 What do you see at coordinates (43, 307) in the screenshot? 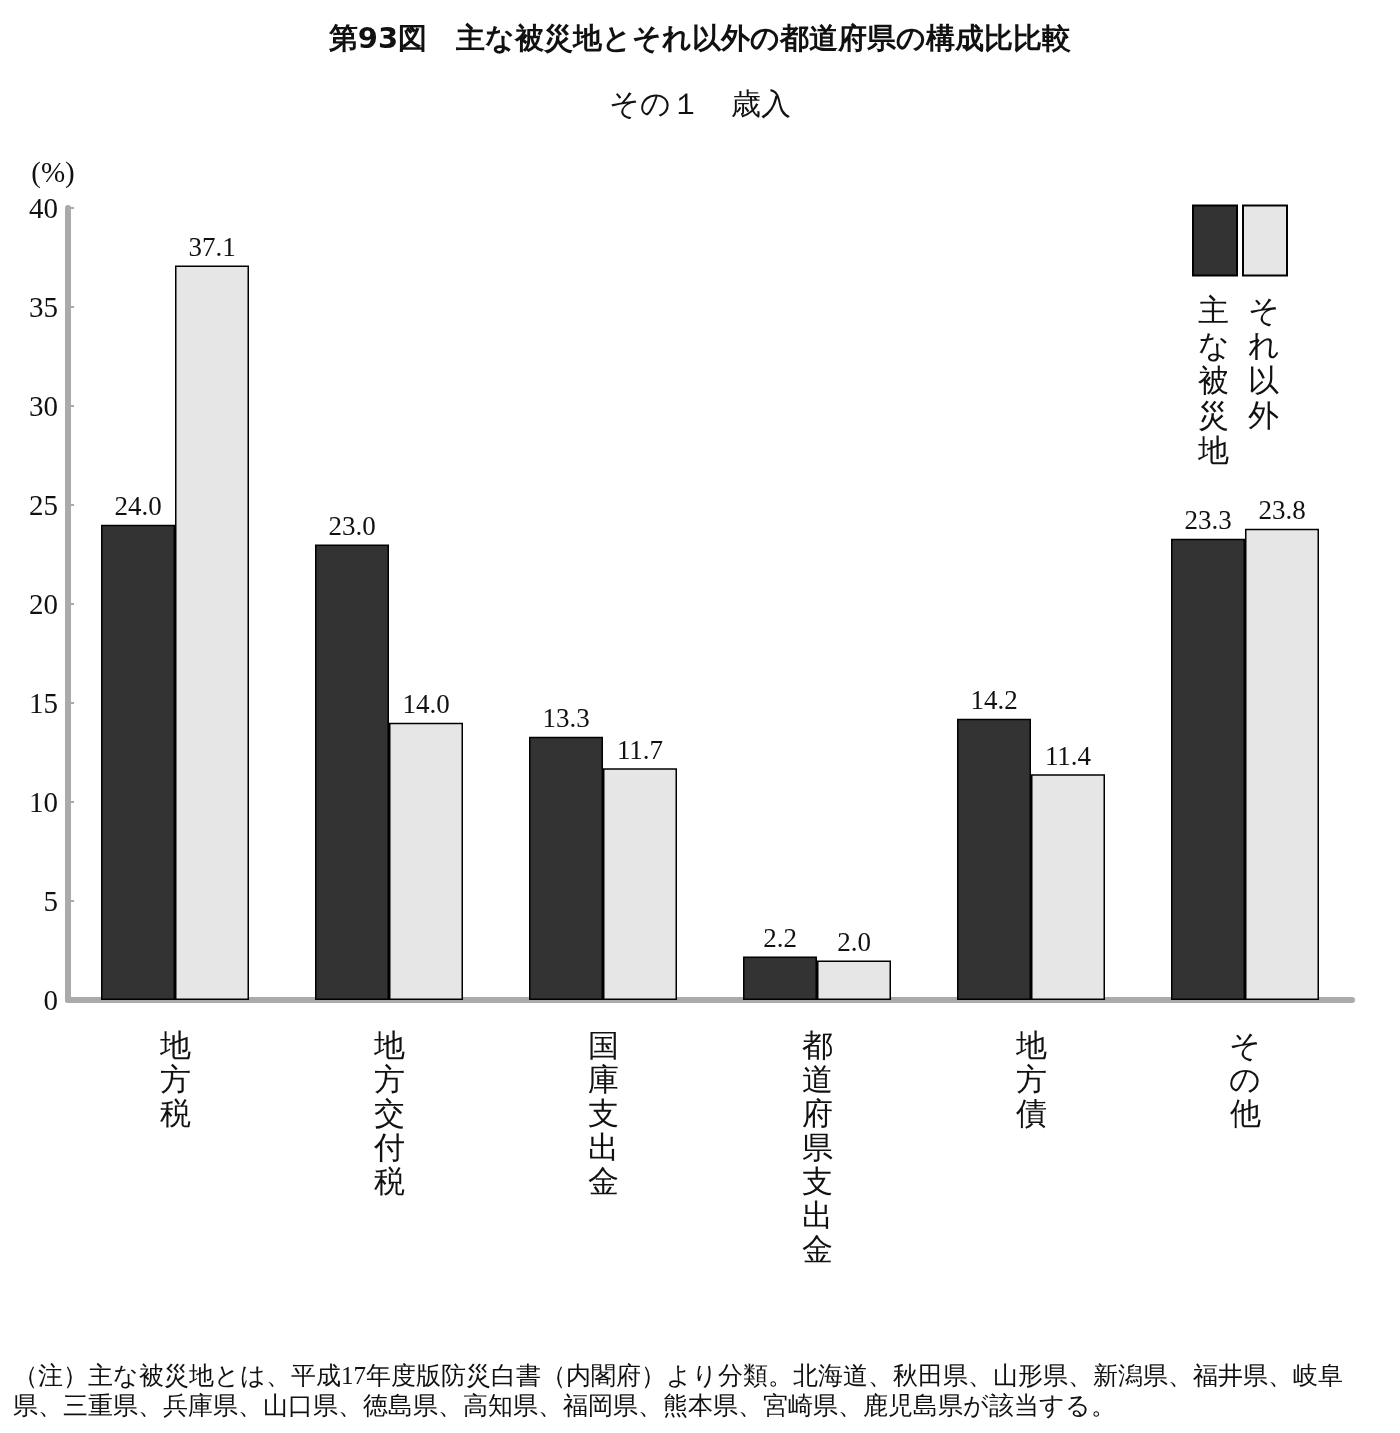
I see `y-tick-label: 35` at bounding box center [43, 307].